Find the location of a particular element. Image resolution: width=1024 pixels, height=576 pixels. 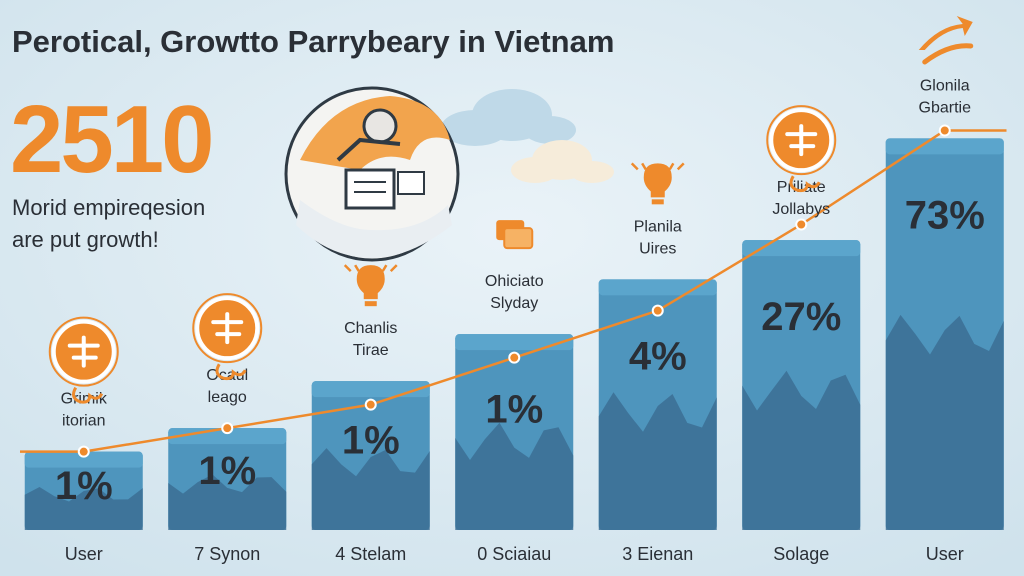

annotation-label: Ohiciato is located at coordinates (514, 281).